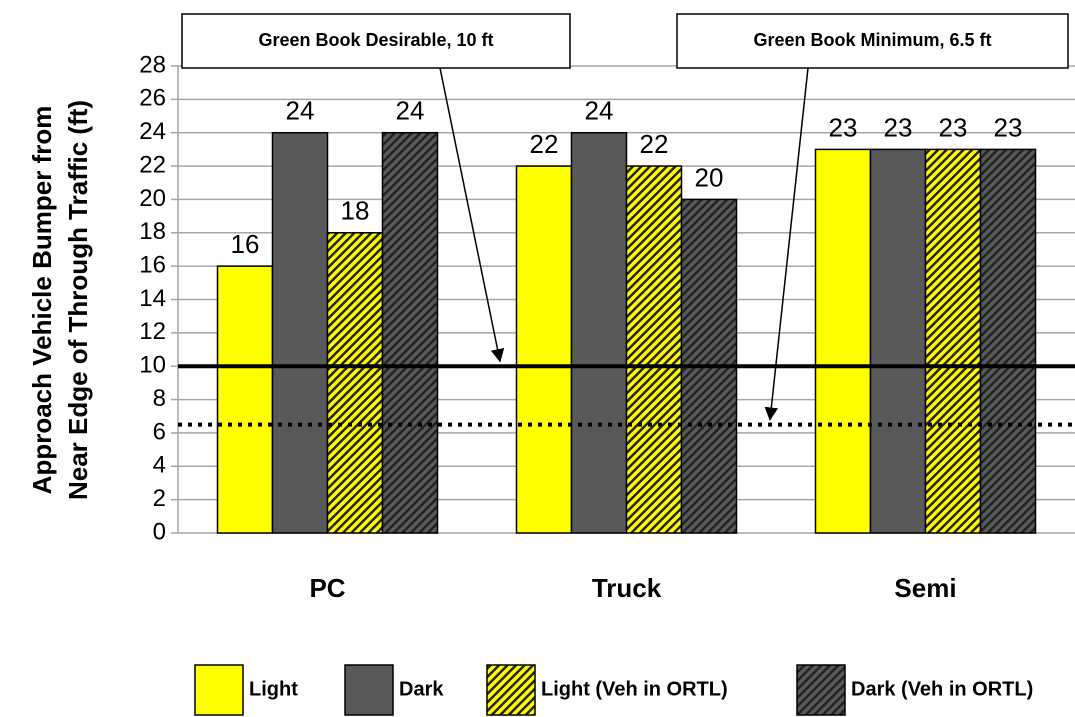 The height and width of the screenshot is (717, 1075). I want to click on y-tick-label: 22, so click(152, 164).